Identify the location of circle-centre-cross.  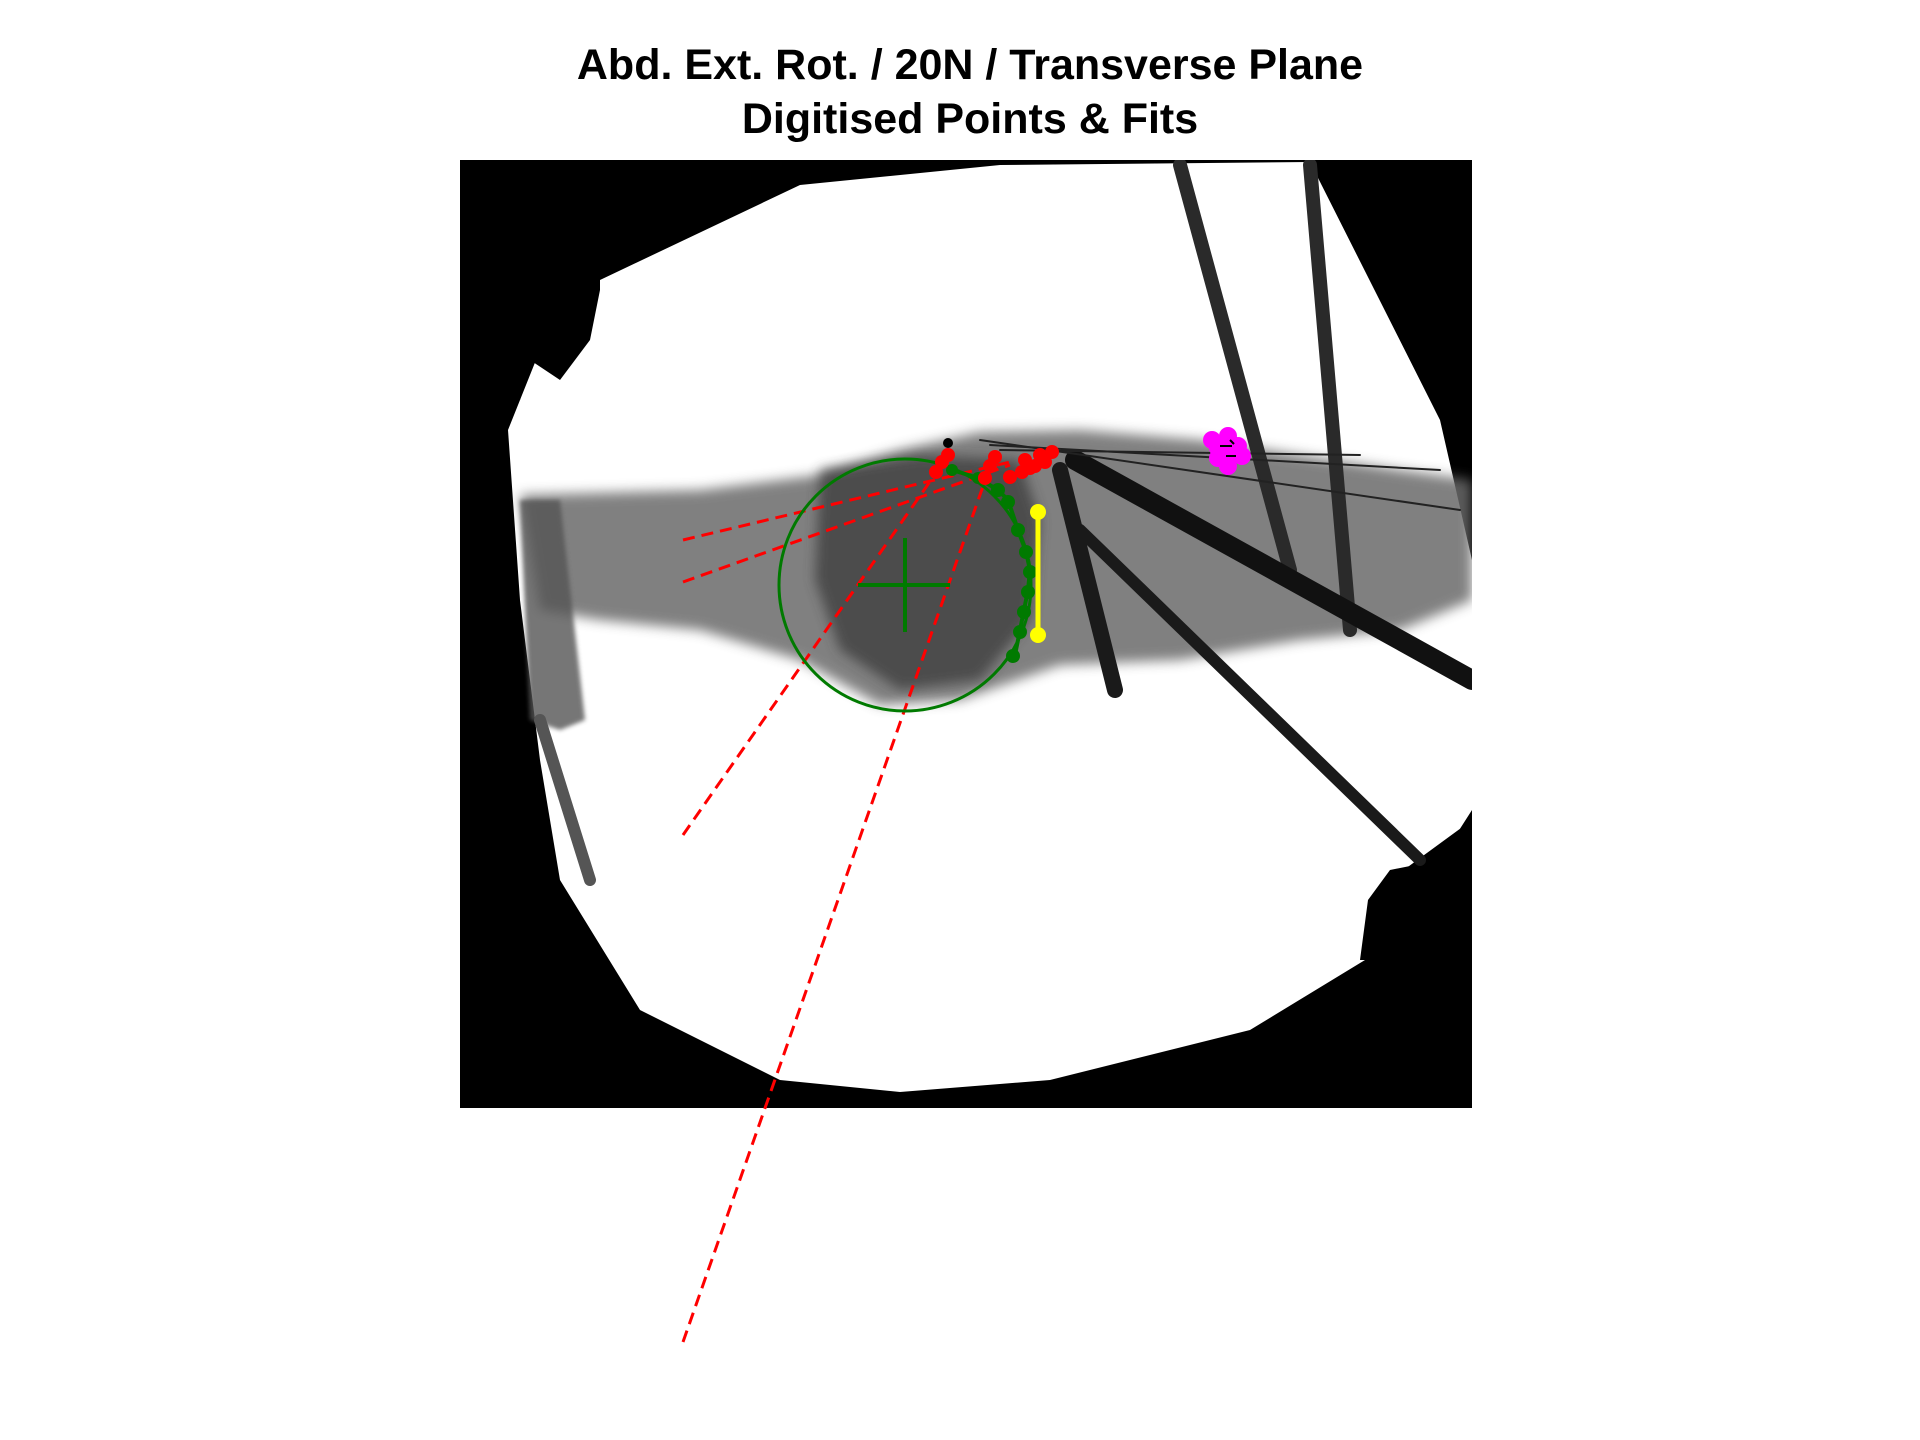
(904, 585).